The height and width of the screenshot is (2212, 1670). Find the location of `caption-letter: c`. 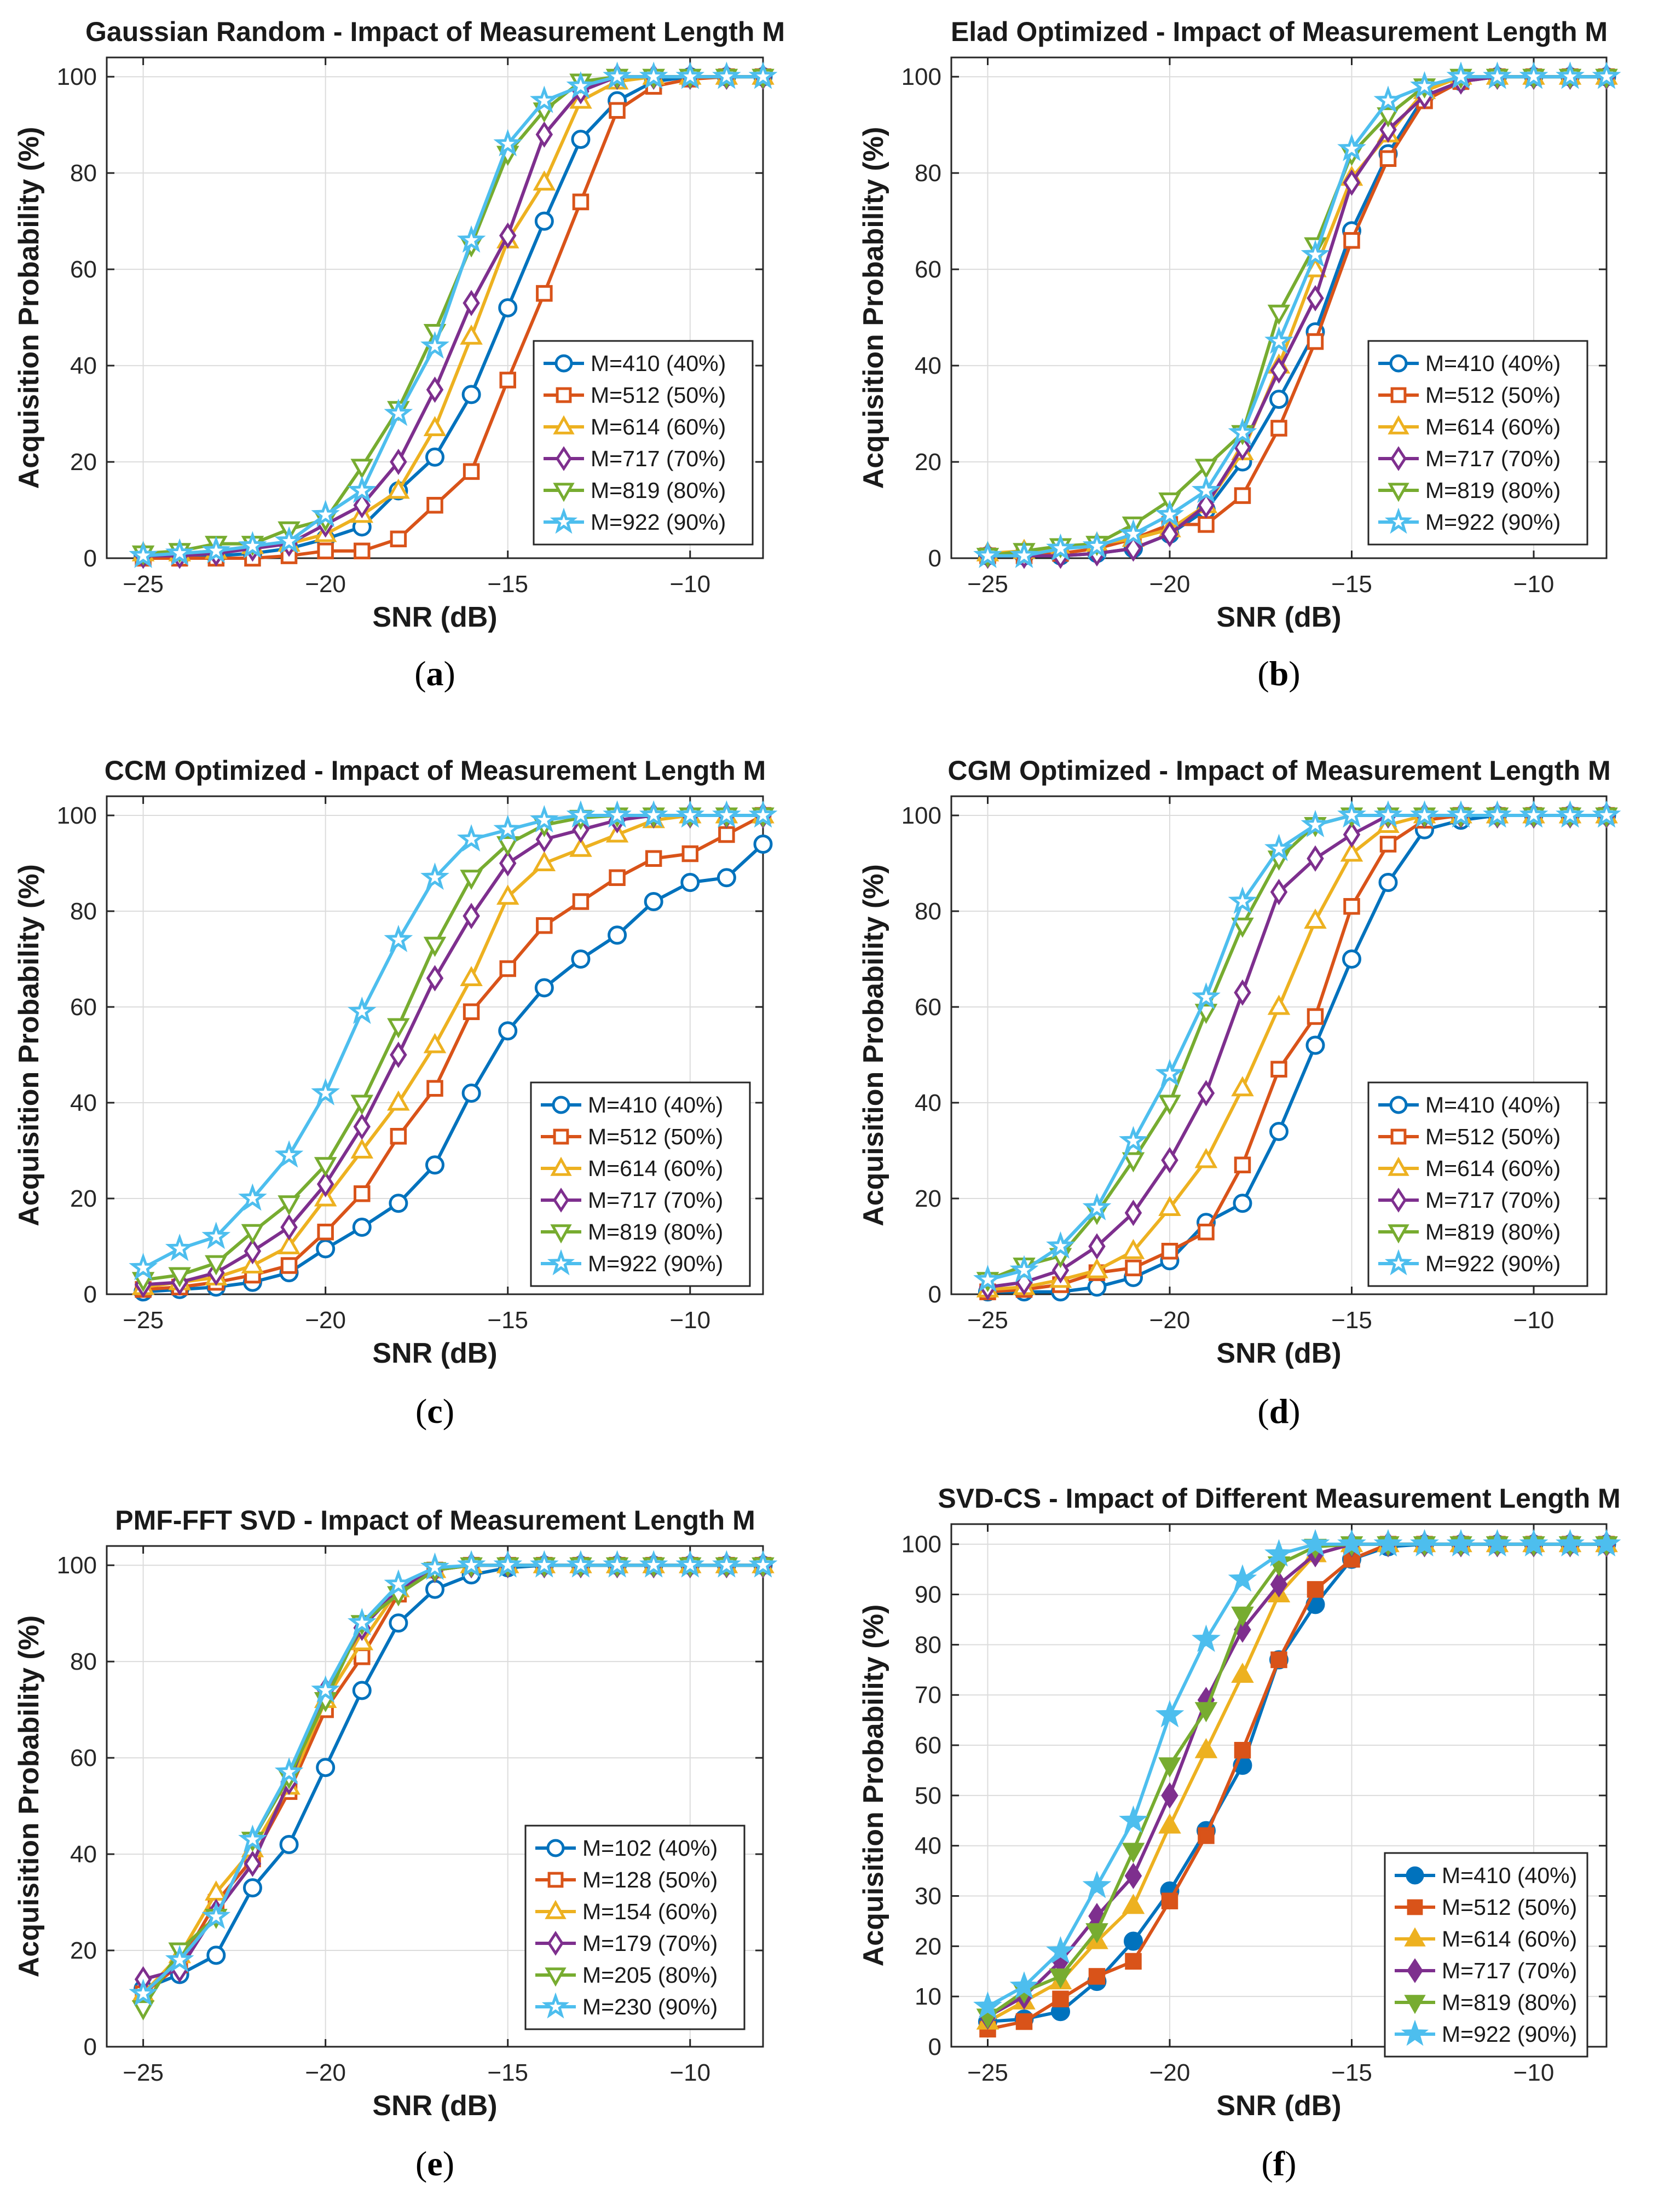

caption-letter: c is located at coordinates (435, 1411).